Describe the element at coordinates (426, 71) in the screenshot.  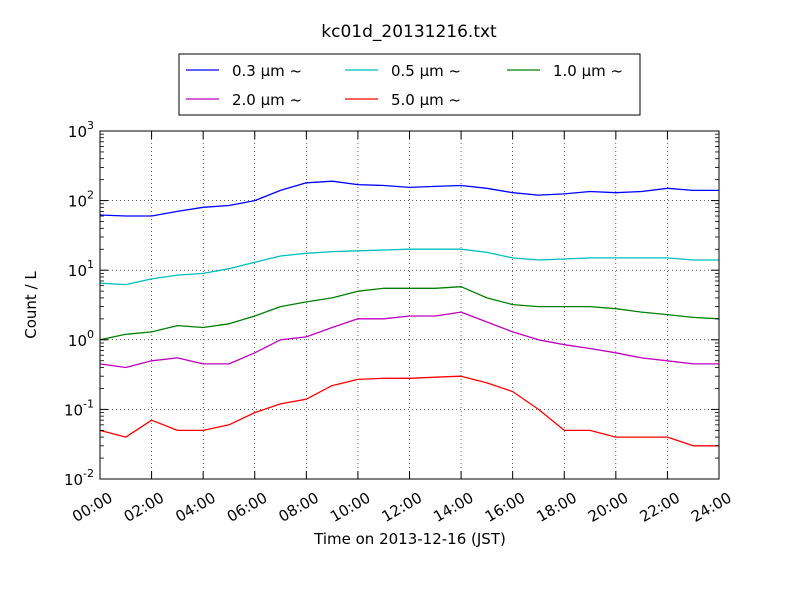
I see `legend-label: 0.5 μm ~` at that location.